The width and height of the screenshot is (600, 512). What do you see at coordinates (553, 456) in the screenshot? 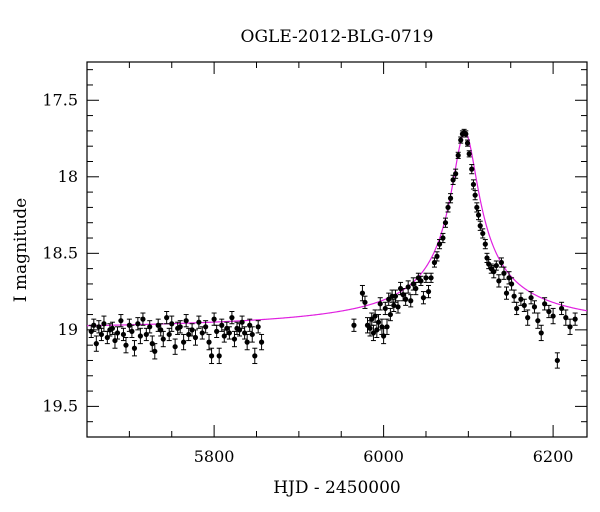
I see `x-tick-label: 6200` at bounding box center [553, 456].